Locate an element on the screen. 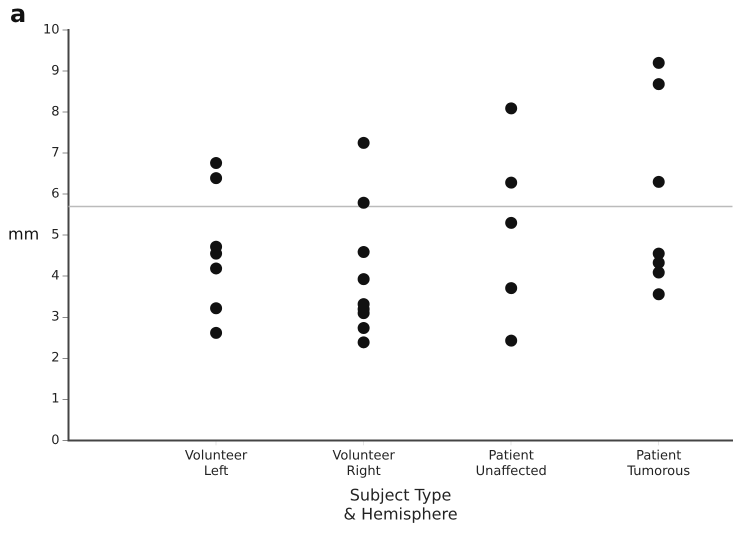  x-tick-label: Volunteer Right is located at coordinates (364, 464).